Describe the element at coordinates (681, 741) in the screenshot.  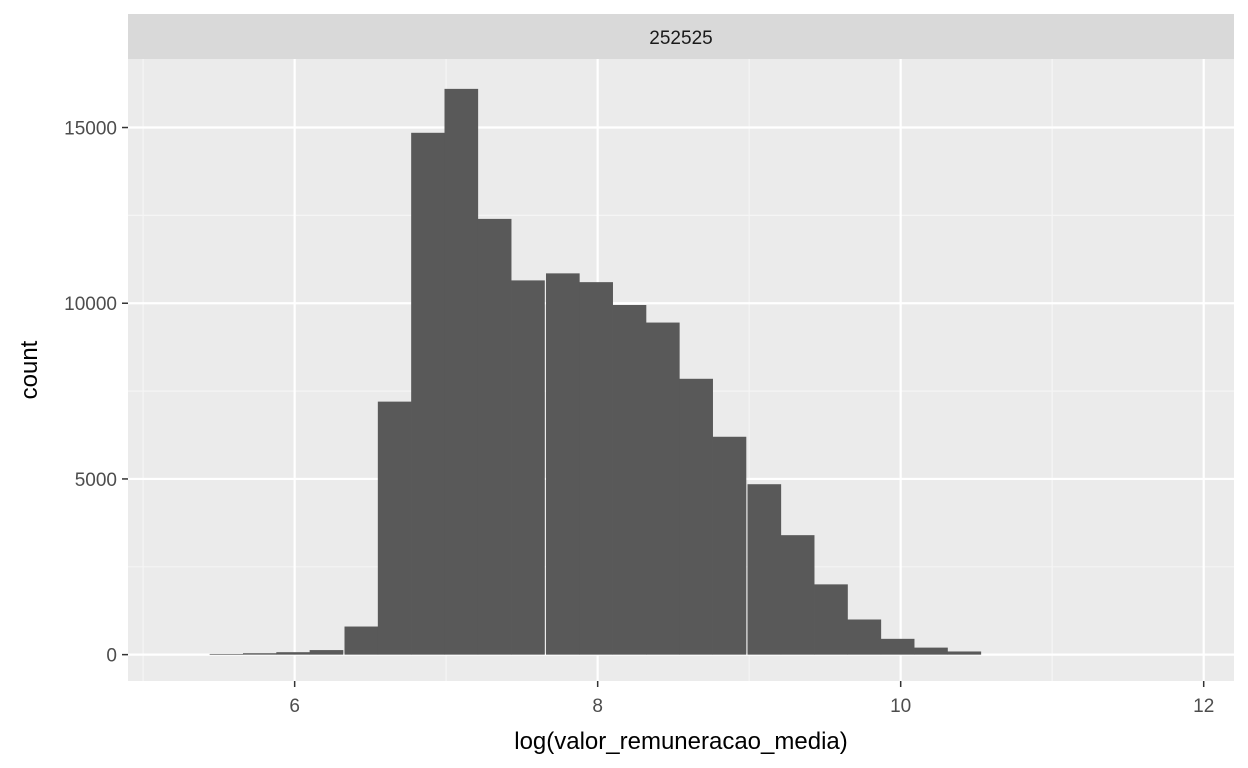
I see `x-axis-title: log(valor_remuneracao_media)` at that location.